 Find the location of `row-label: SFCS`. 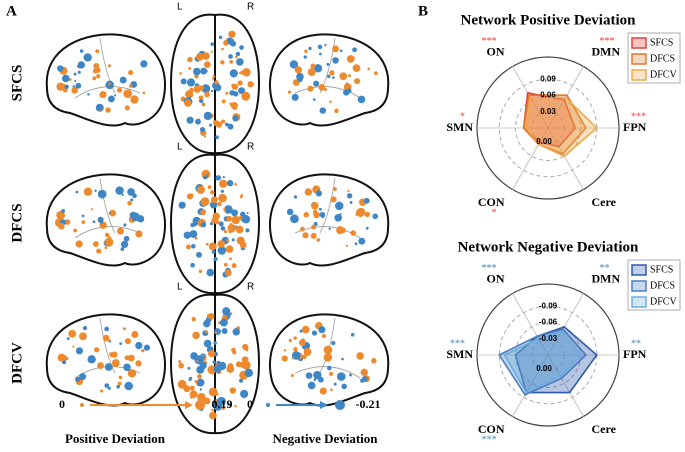

row-label: SFCS is located at coordinates (17, 83).